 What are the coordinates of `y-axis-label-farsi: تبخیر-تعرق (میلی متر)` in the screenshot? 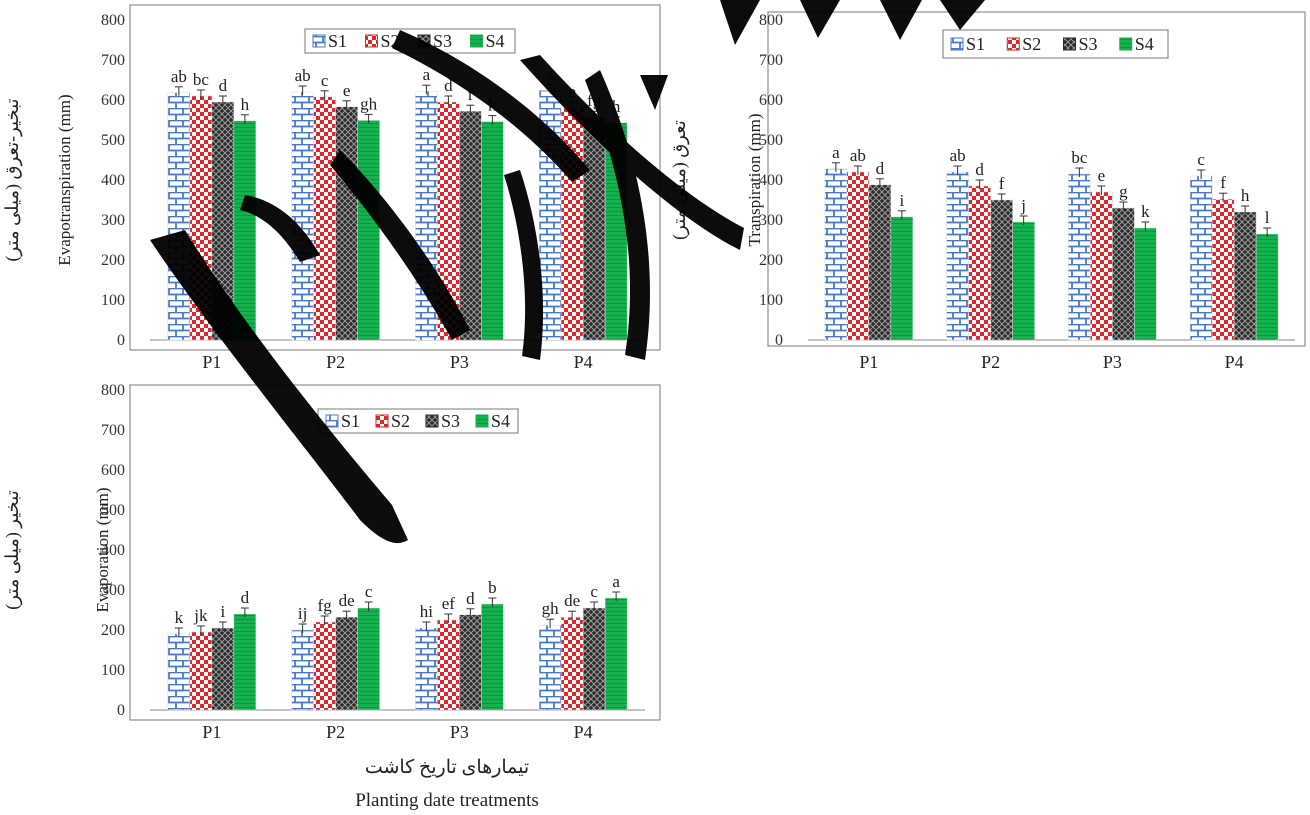 It's located at (12, 179).